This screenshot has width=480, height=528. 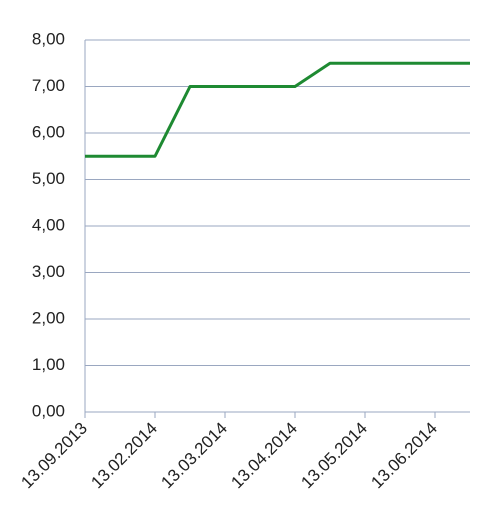 What do you see at coordinates (48, 410) in the screenshot?
I see `y-tick-label: 0,00` at bounding box center [48, 410].